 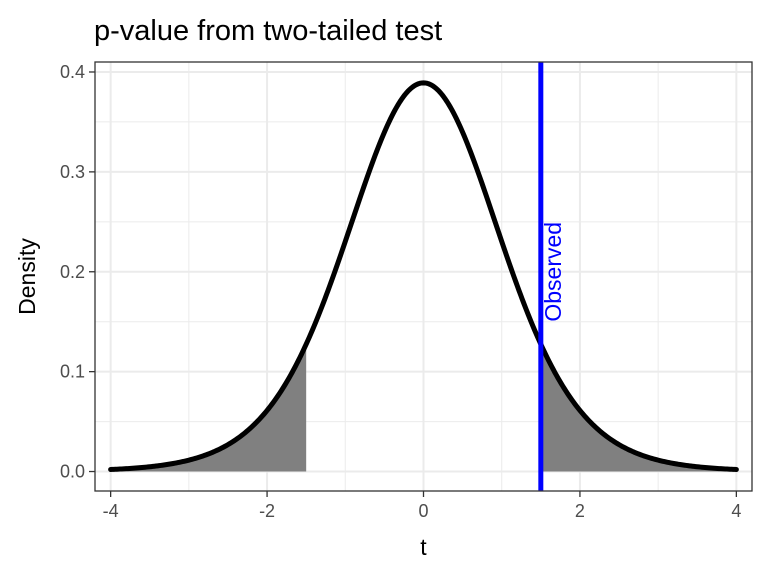 What do you see at coordinates (580, 511) in the screenshot?
I see `x-tick-label: 2` at bounding box center [580, 511].